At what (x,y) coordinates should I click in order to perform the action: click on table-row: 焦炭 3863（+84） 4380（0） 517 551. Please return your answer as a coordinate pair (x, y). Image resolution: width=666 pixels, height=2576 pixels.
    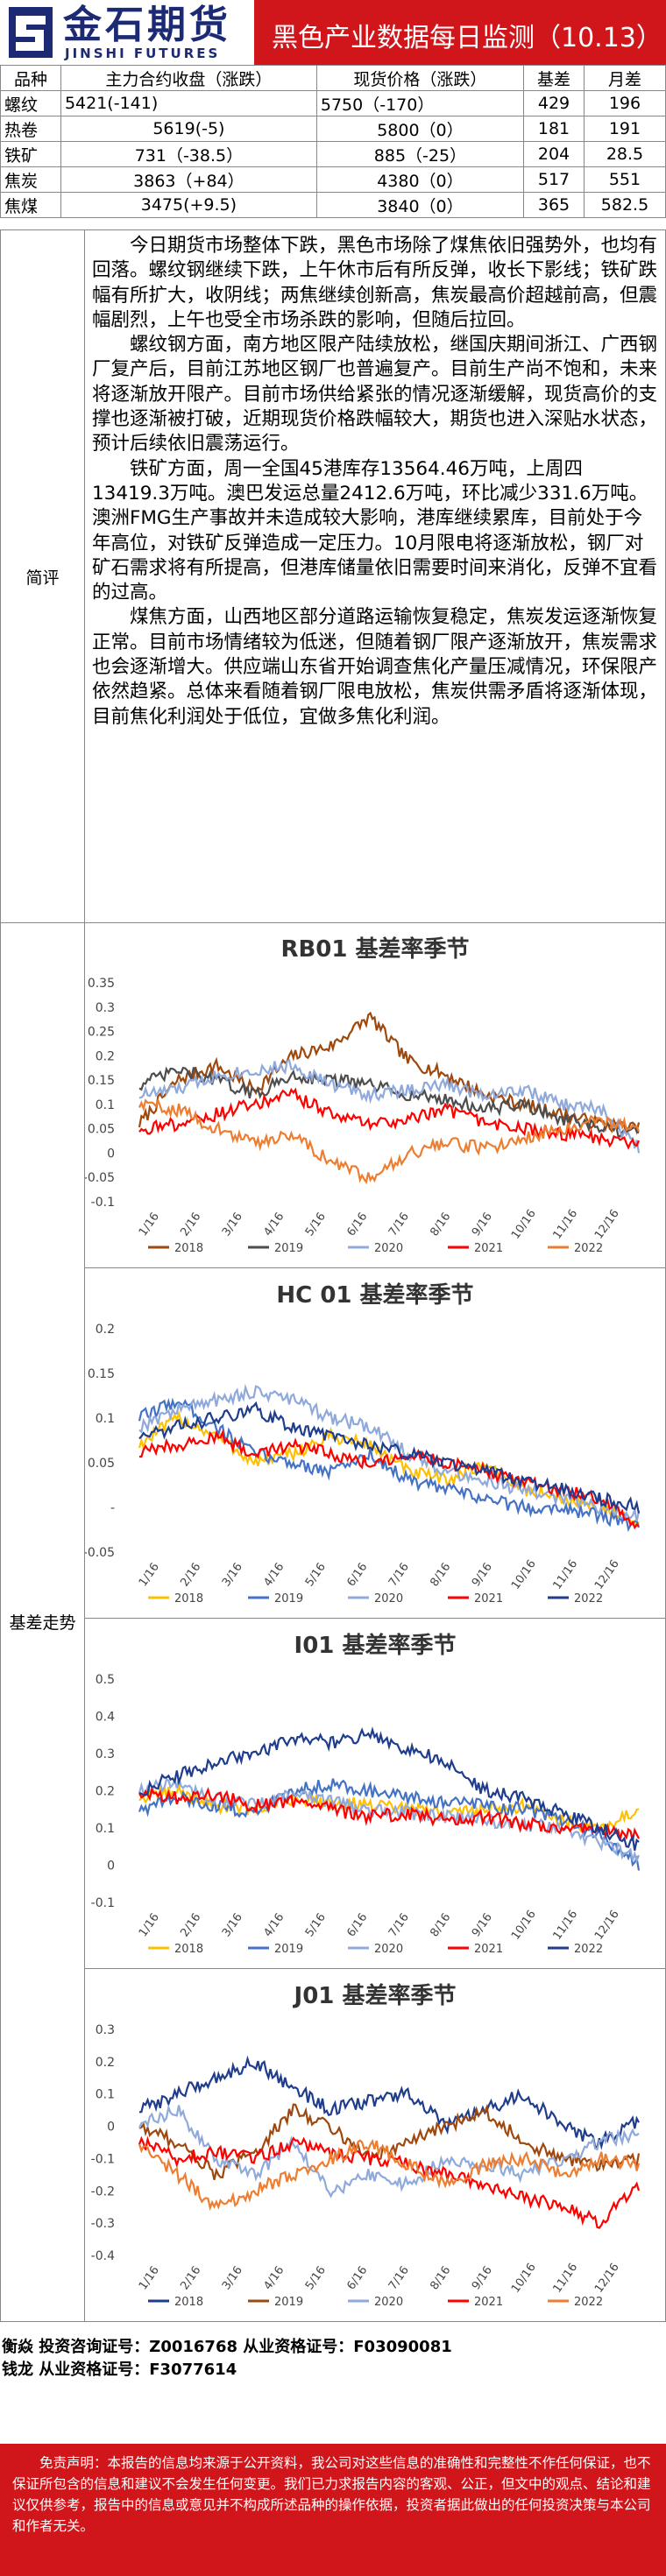
    Looking at the image, I should click on (333, 179).